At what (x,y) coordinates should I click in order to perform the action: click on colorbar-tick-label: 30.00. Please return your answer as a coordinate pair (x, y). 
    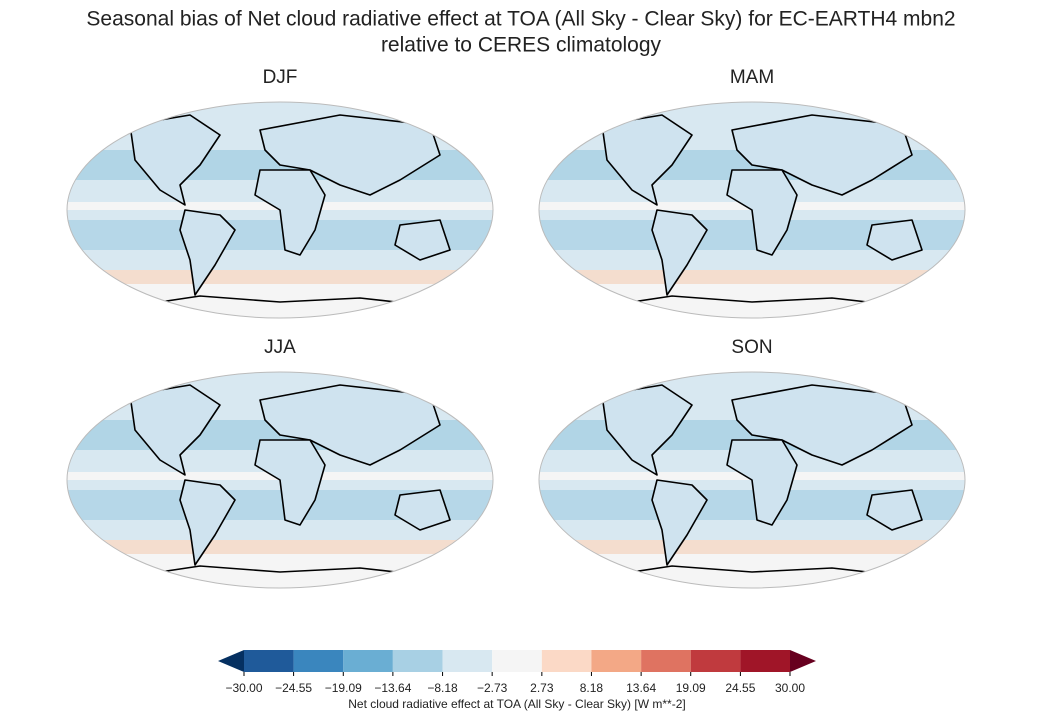
    Looking at the image, I should click on (790, 688).